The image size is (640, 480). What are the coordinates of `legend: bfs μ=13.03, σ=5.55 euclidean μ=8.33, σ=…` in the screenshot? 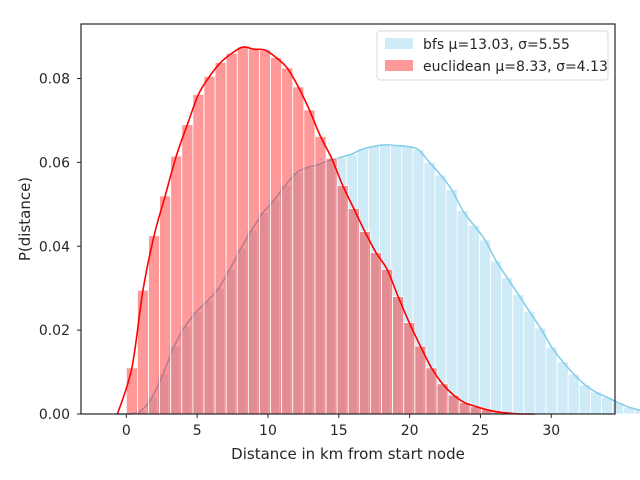 It's located at (492, 55).